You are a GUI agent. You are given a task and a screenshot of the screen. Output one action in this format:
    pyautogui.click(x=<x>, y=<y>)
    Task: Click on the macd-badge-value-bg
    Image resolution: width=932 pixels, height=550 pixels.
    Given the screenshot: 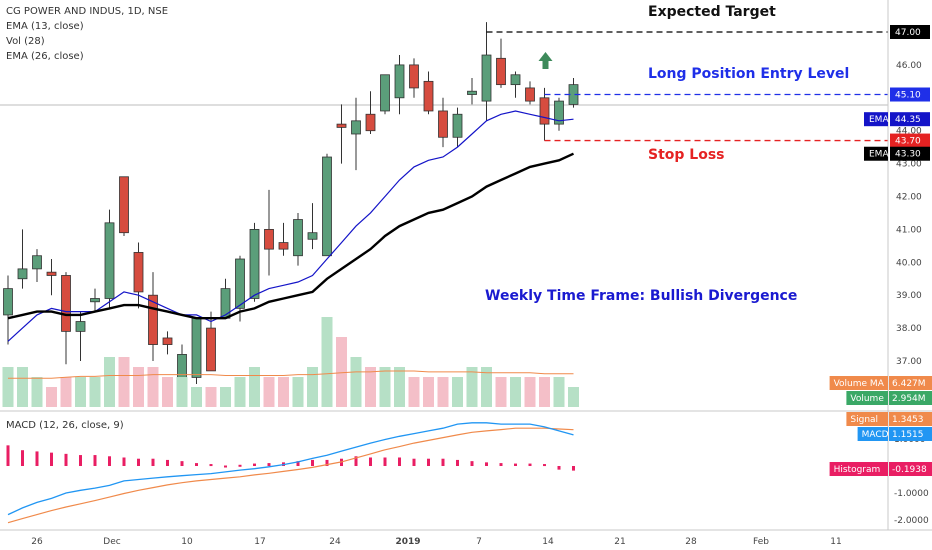 What is the action you would take?
    pyautogui.click(x=910, y=434)
    